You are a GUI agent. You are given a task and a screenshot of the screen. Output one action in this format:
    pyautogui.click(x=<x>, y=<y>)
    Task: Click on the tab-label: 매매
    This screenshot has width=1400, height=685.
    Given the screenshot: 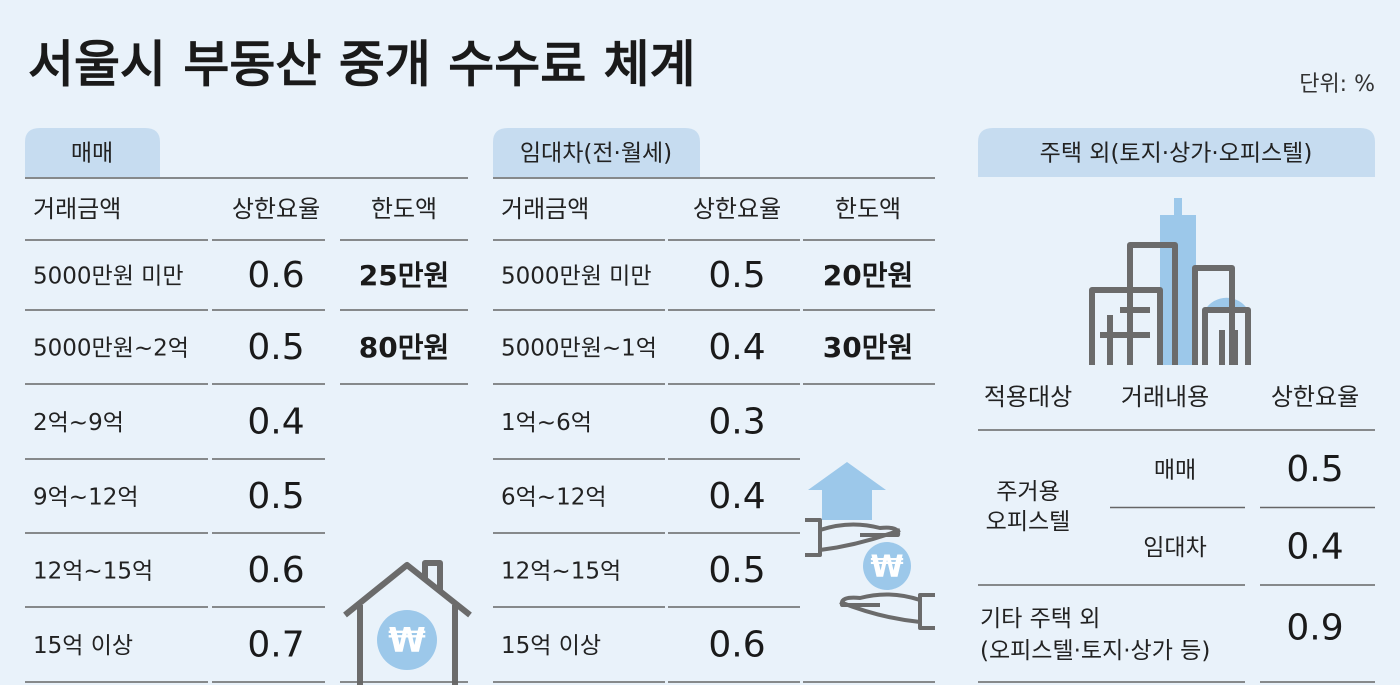 What is the action you would take?
    pyautogui.click(x=92, y=154)
    